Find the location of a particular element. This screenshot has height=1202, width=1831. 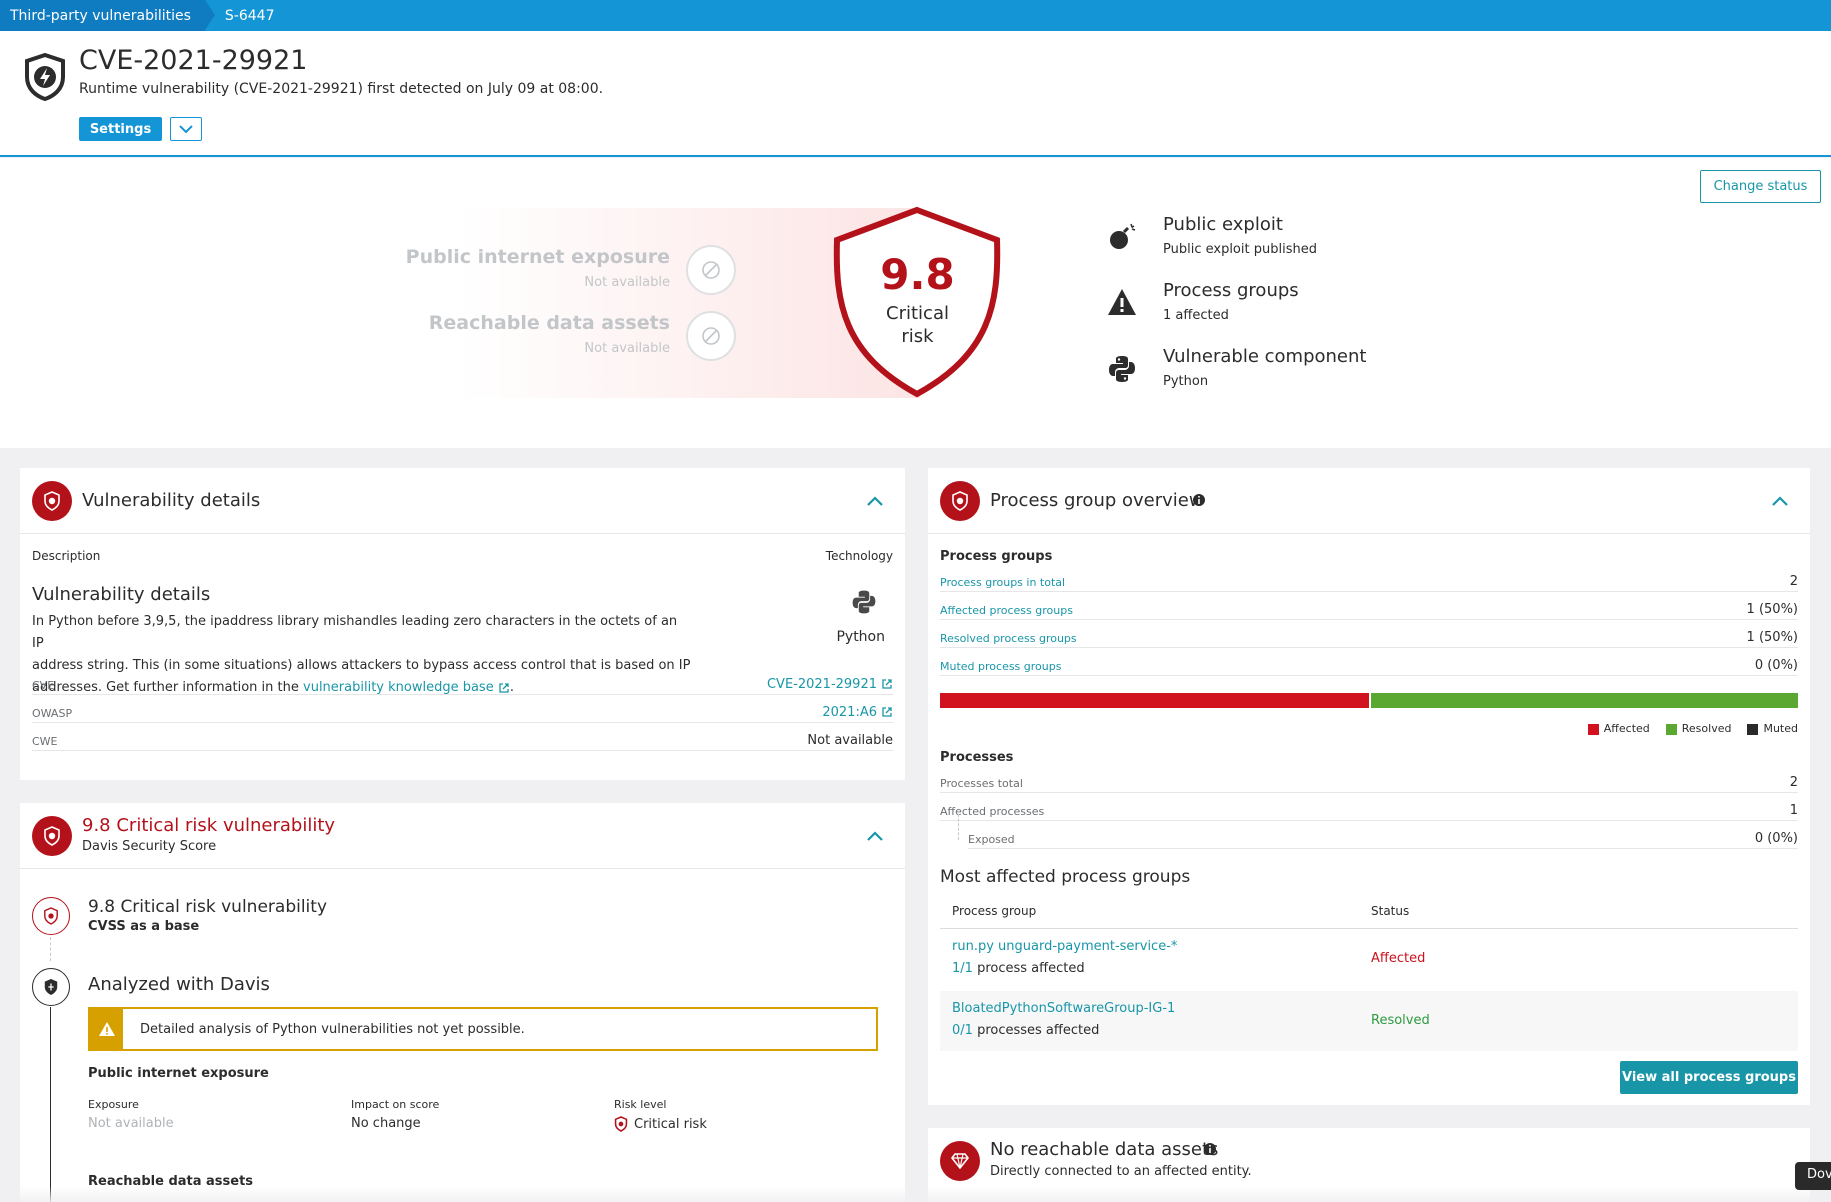

public-exploit-title: Public exploit is located at coordinates (1223, 224).